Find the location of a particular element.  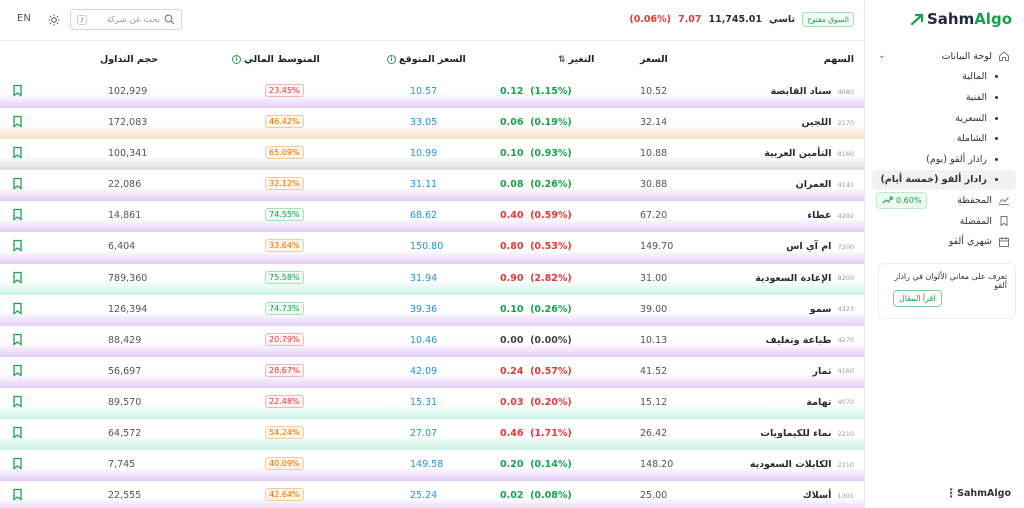

stock-name-cell: 4323 سمو is located at coordinates (832, 309).